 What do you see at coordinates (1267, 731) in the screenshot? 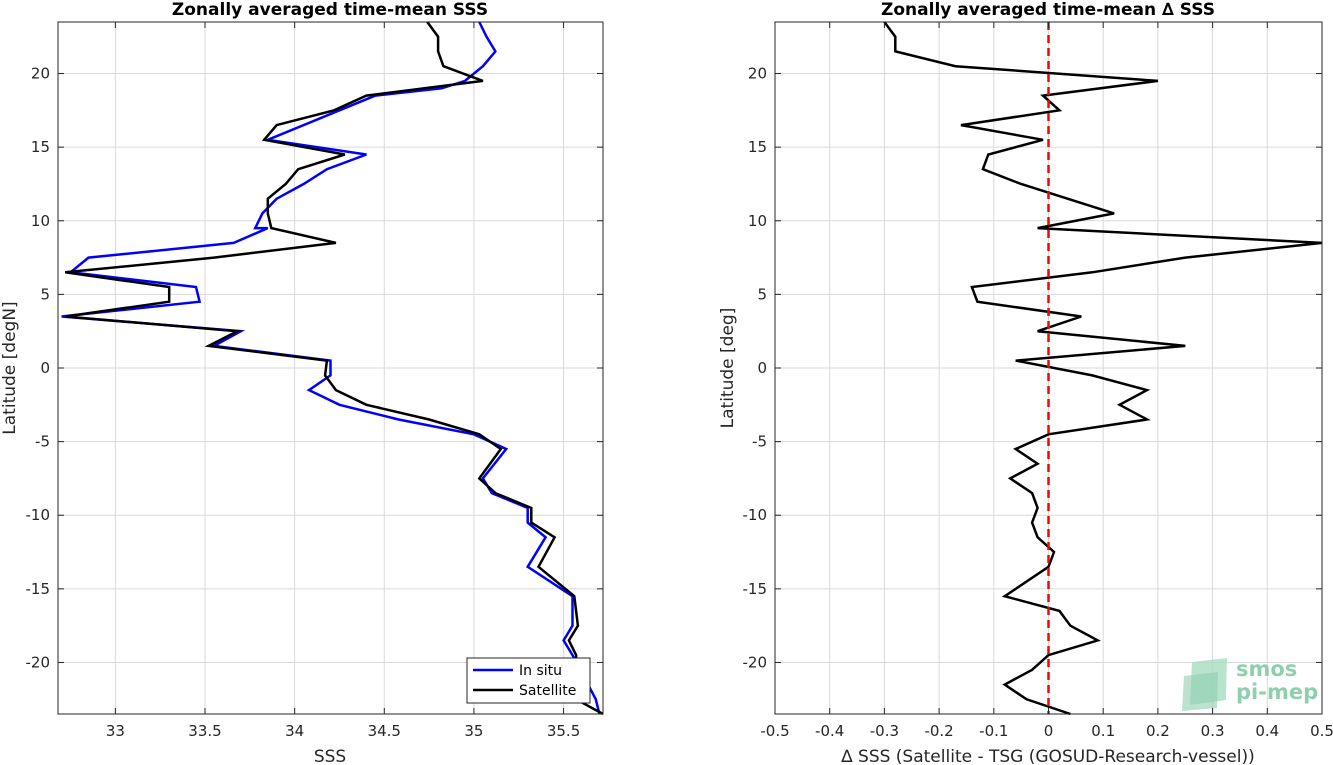
I see `x-tick-label: 0.4` at bounding box center [1267, 731].